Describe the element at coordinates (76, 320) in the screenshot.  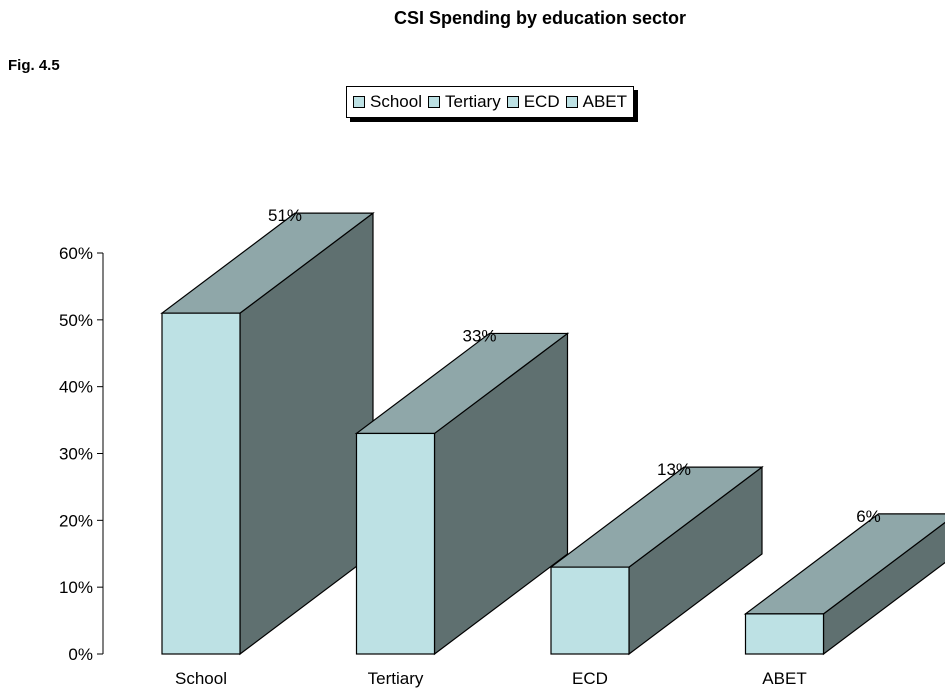
I see `y-tick-label: 50%` at that location.